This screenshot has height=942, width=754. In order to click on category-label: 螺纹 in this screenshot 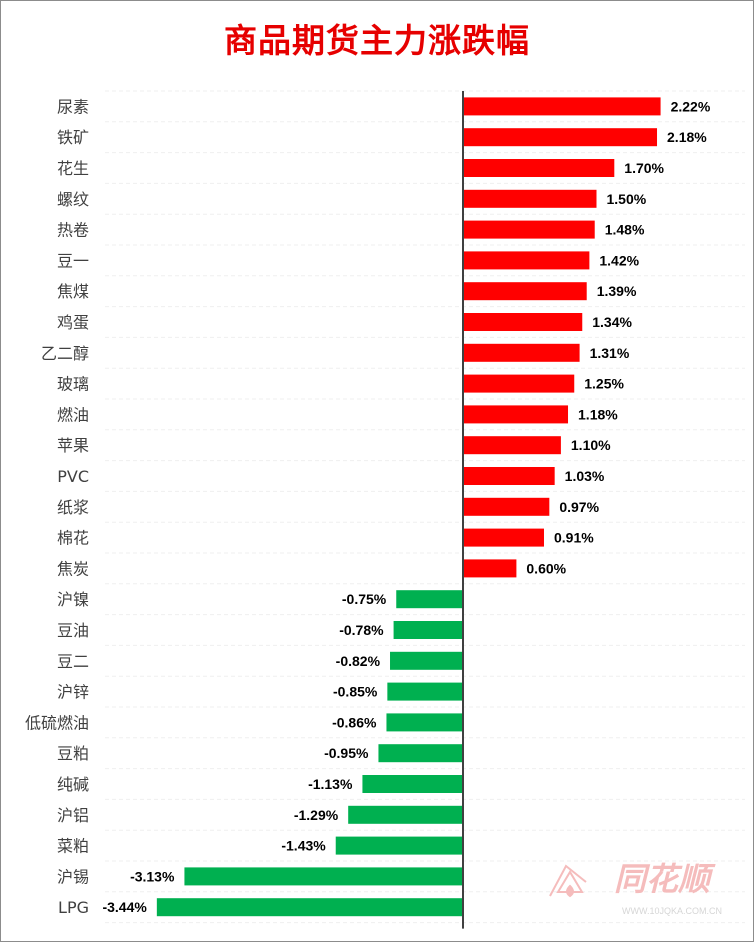, I will do `click(73, 199)`.